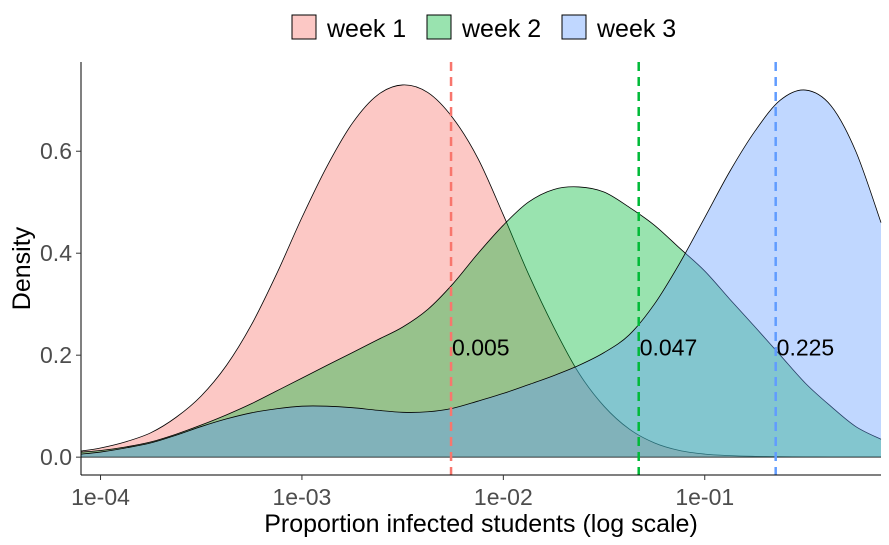 Image resolution: width=889 pixels, height=545 pixels. What do you see at coordinates (56, 355) in the screenshot?
I see `y-tick-label: 0.2` at bounding box center [56, 355].